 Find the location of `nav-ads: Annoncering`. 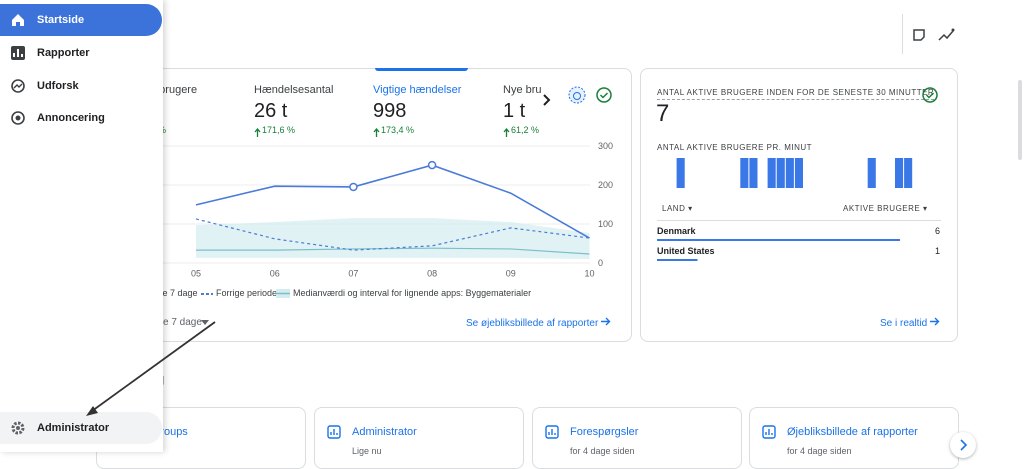

nav-ads: Annoncering is located at coordinates (81, 118).